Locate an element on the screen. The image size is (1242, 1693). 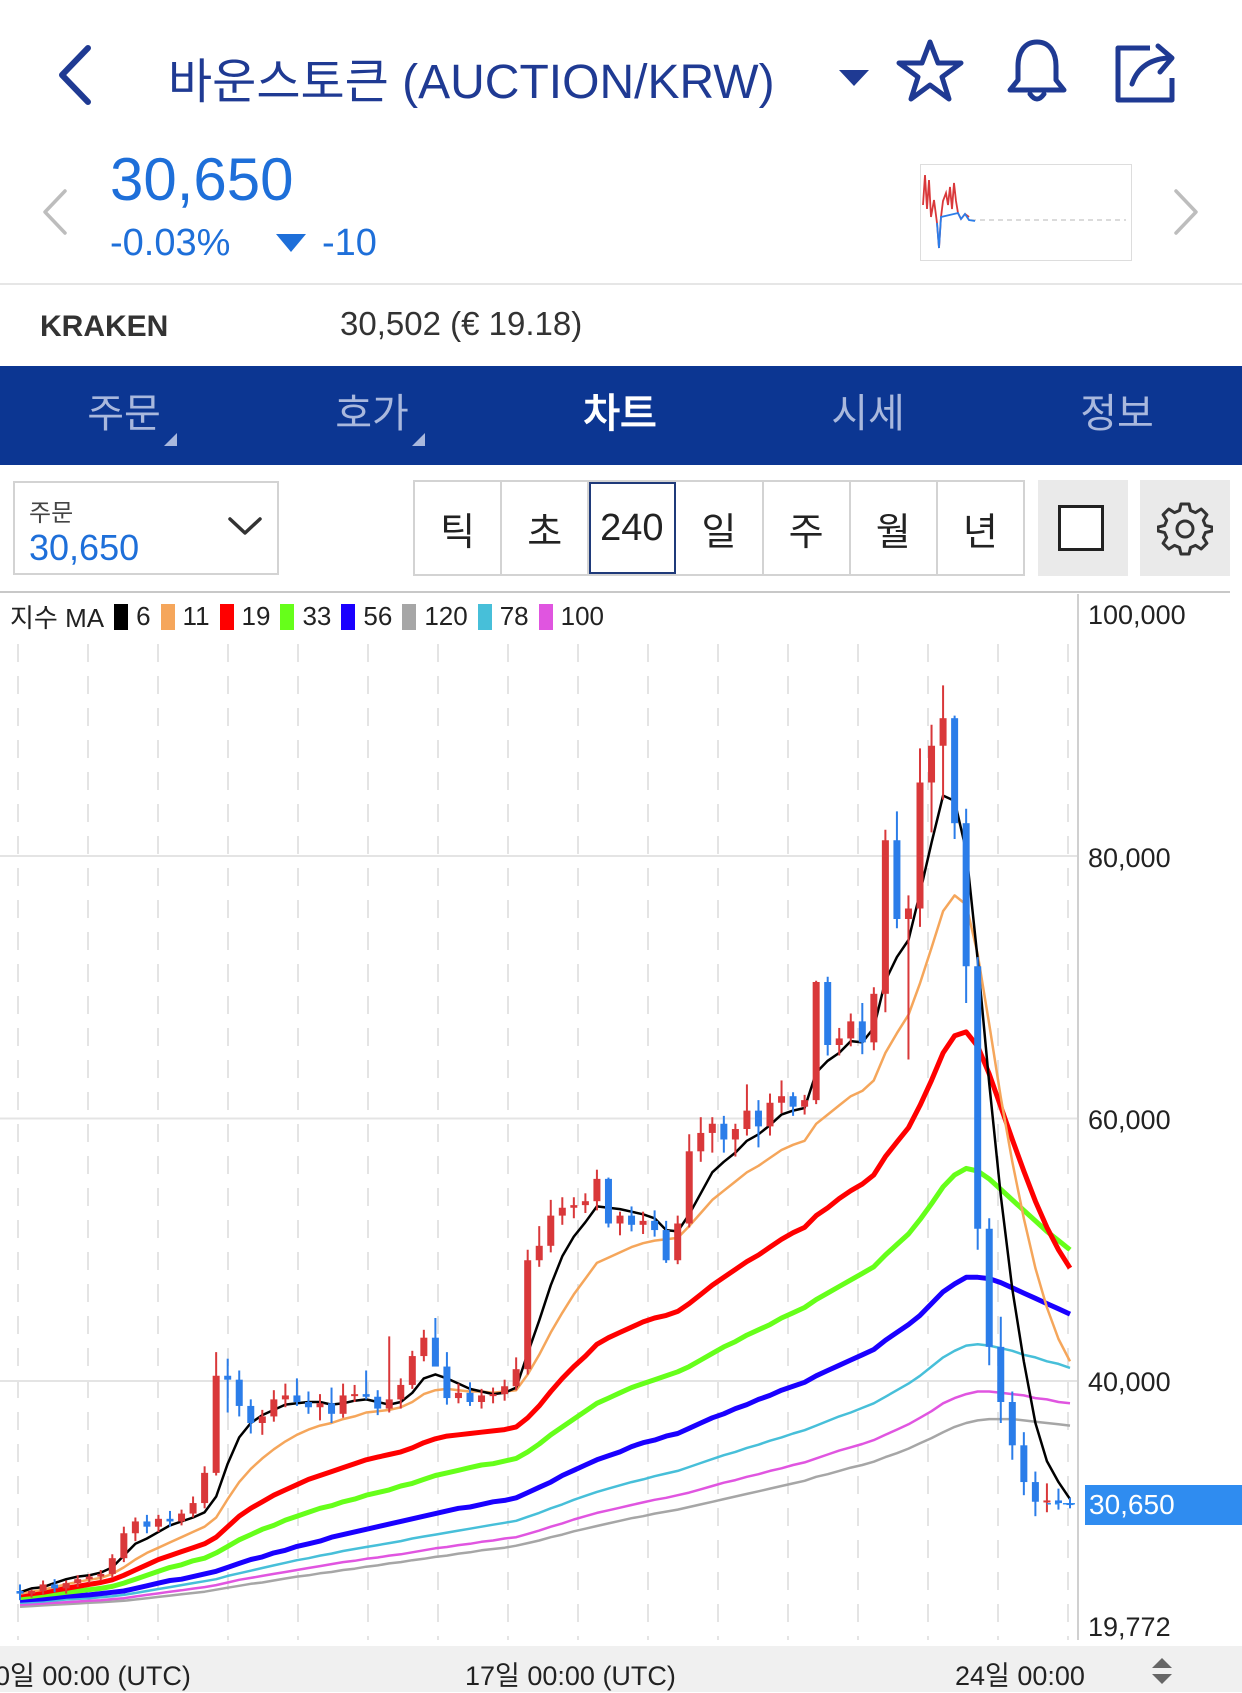
down-triangle-icon is located at coordinates (291, 243).